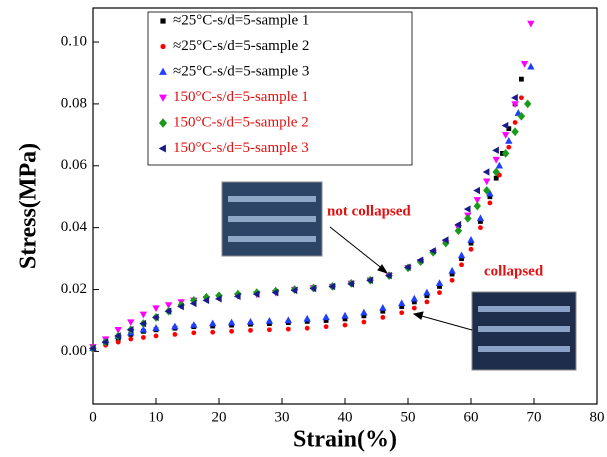  I want to click on legend-label: 150°C-s/d=5-sample 2, so click(241, 122).